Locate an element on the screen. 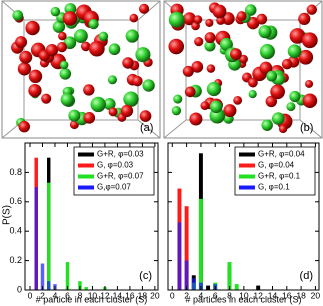  legend-label: G+R, φ=0.07 is located at coordinates (120, 176).